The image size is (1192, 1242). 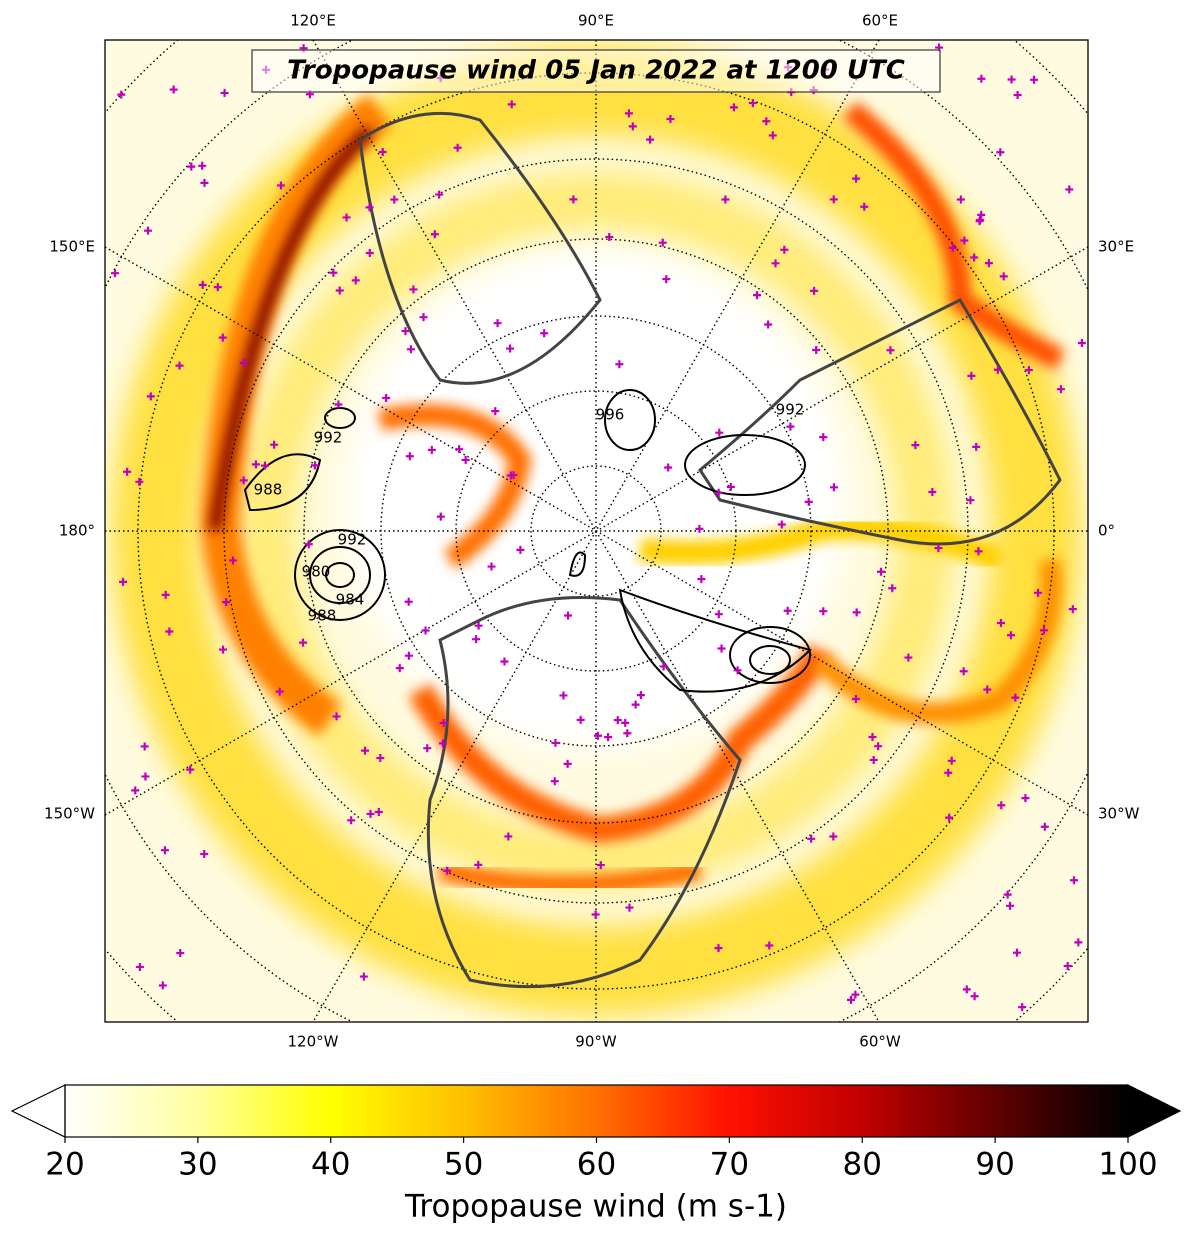 What do you see at coordinates (880, 21) in the screenshot?
I see `lon-label: 60°E` at bounding box center [880, 21].